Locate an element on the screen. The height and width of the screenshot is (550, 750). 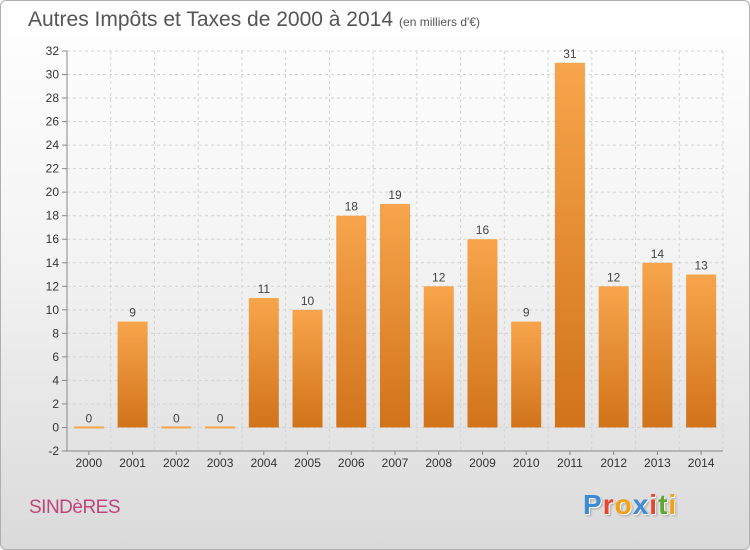
bar-value-label: 19 is located at coordinates (395, 195).